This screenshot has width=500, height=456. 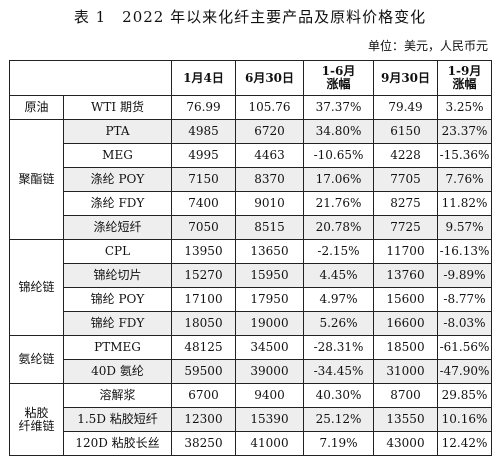 What do you see at coordinates (117, 251) in the screenshot?
I see `product-cell: CPL` at bounding box center [117, 251].